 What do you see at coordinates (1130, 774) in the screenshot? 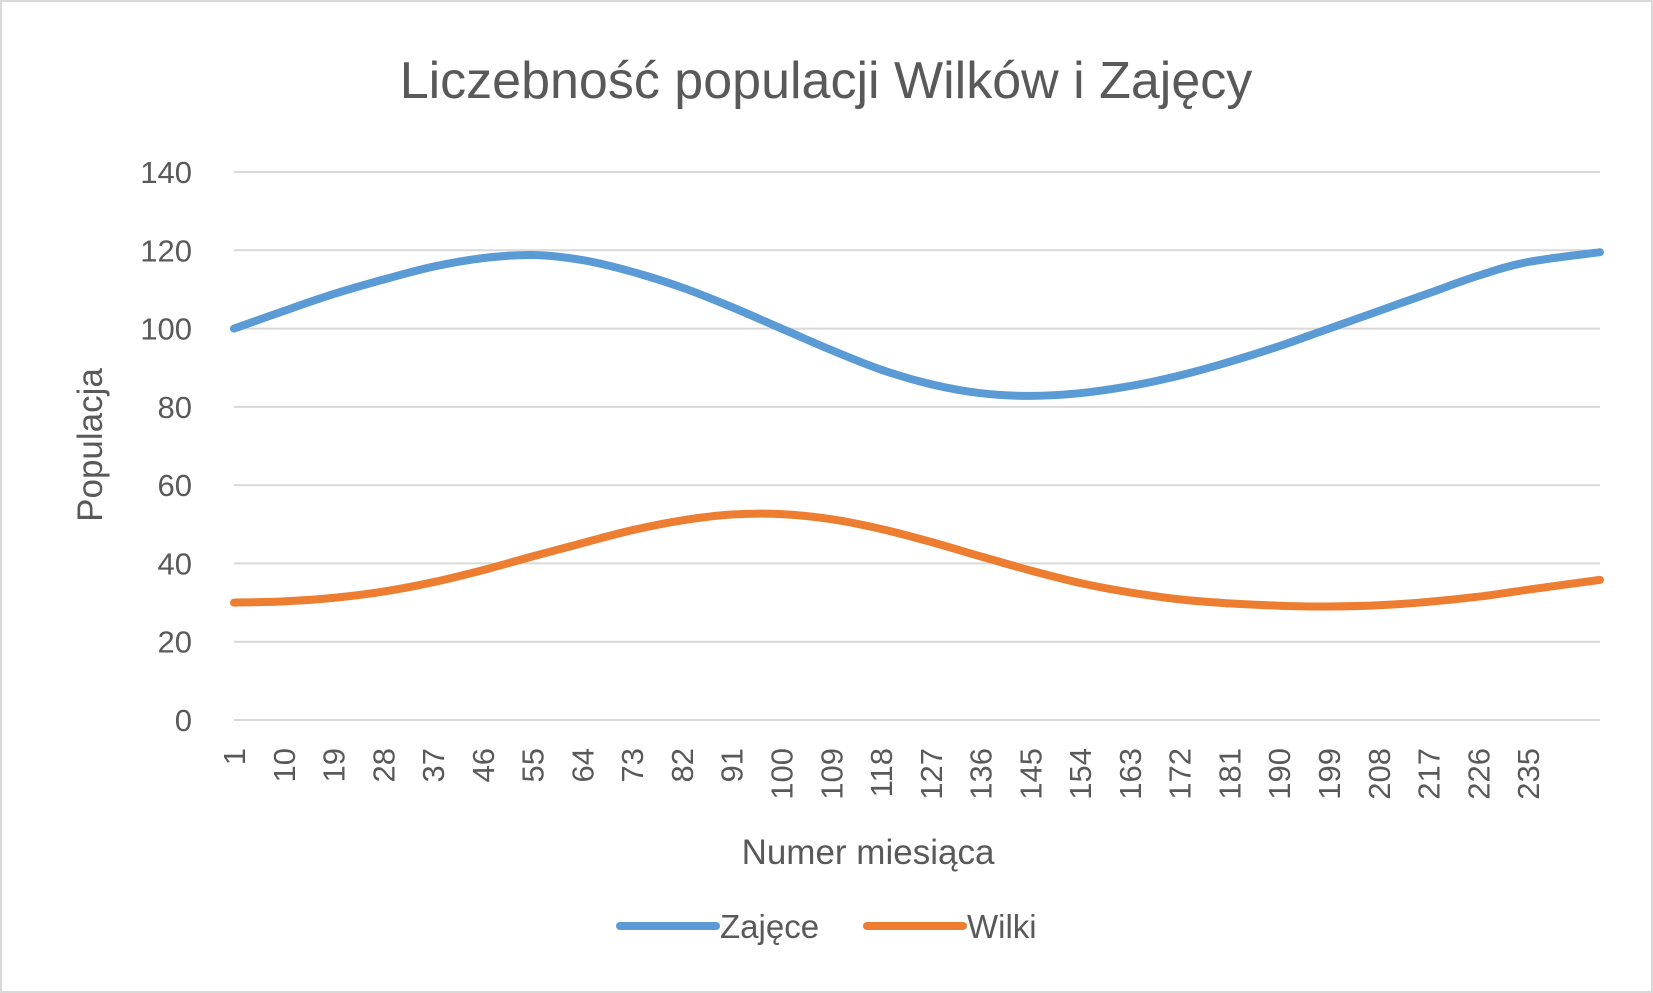
I see `x-tick-label: 163` at bounding box center [1130, 774].